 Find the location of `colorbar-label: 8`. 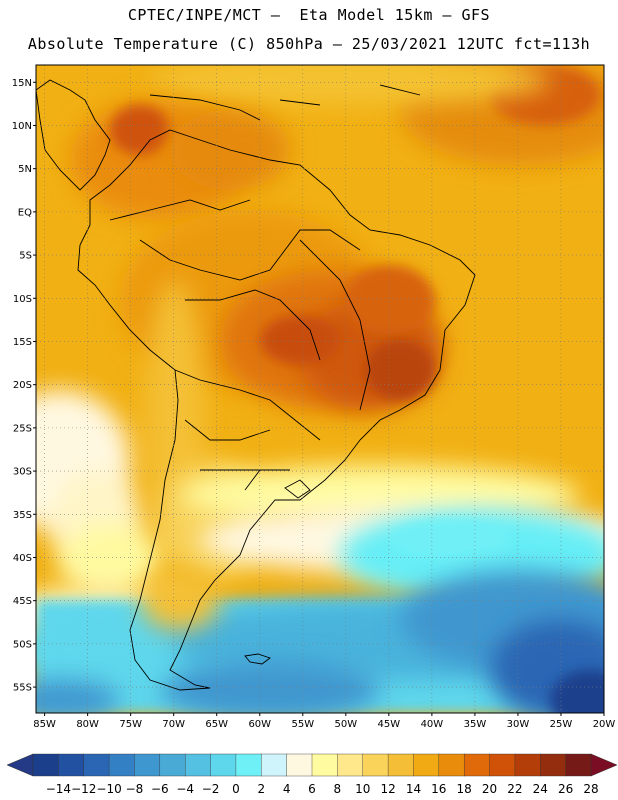

colorbar-label: 8 is located at coordinates (338, 789).